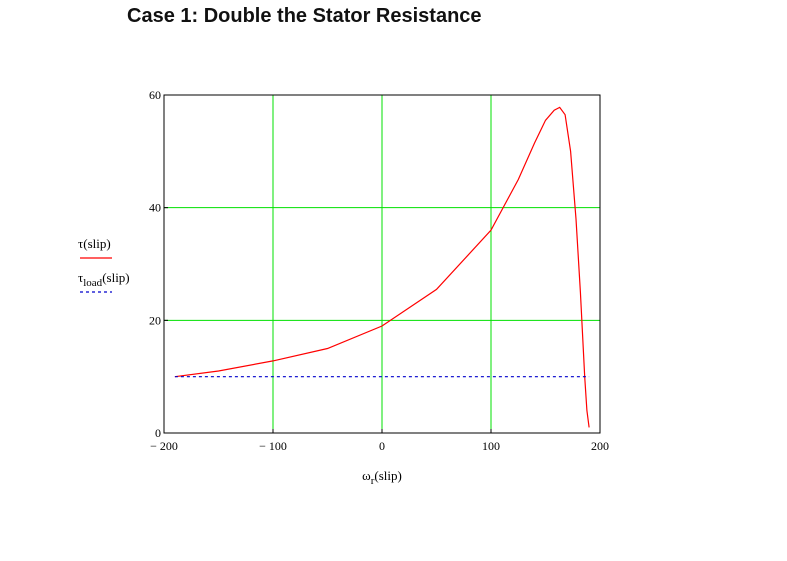 Image resolution: width=787 pixels, height=561 pixels. I want to click on x-tick-label: 200, so click(600, 446).